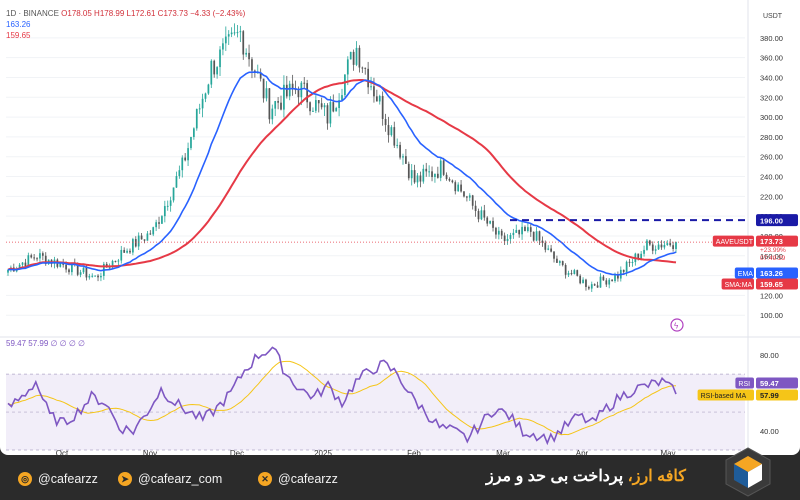 Image resolution: width=800 pixels, height=500 pixels. Describe the element at coordinates (18, 35) in the screenshot. I see `sma-value-label: 159.65` at that location.